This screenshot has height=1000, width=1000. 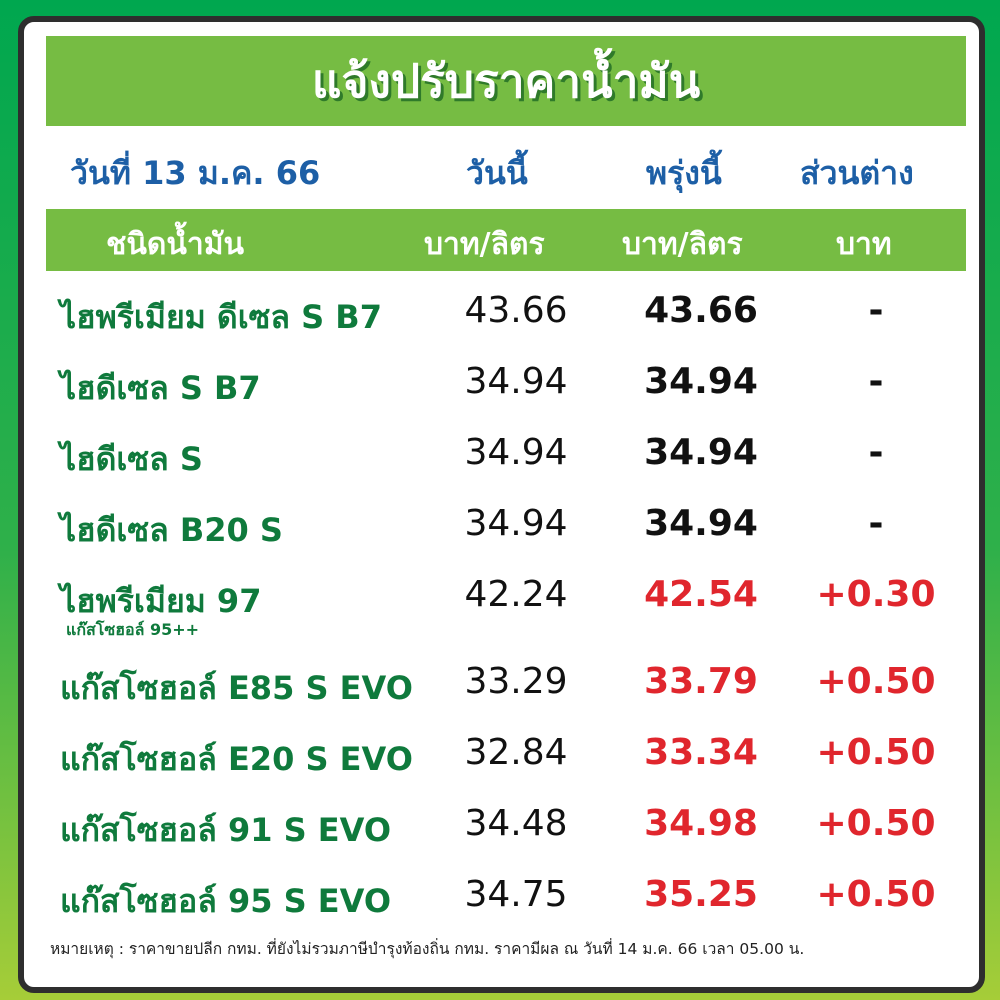 I want to click on table-row: ไฮดีเซล B20 S 34.94 34.94 -, so click(x=506, y=526).